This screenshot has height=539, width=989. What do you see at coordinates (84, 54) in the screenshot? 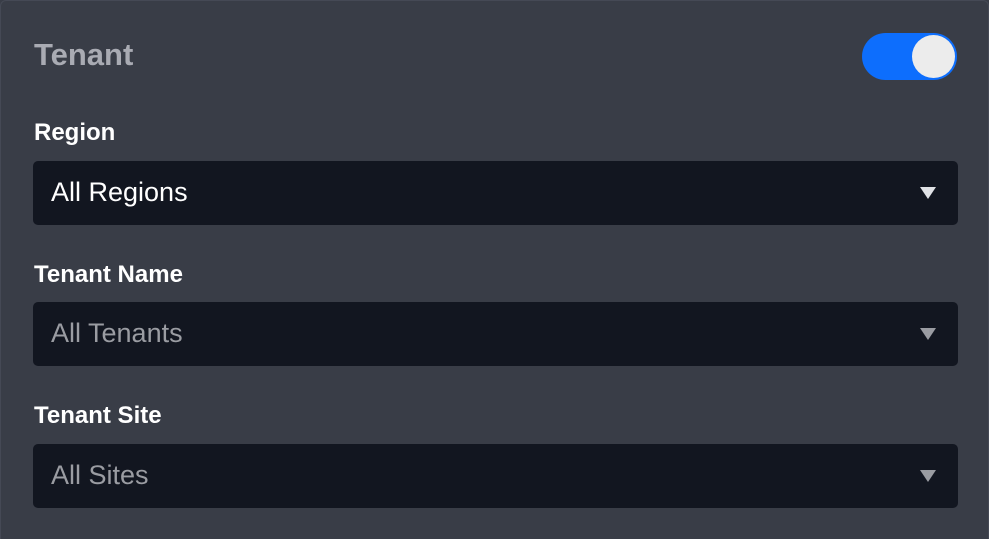
I see `panel-title: Tenant` at bounding box center [84, 54].